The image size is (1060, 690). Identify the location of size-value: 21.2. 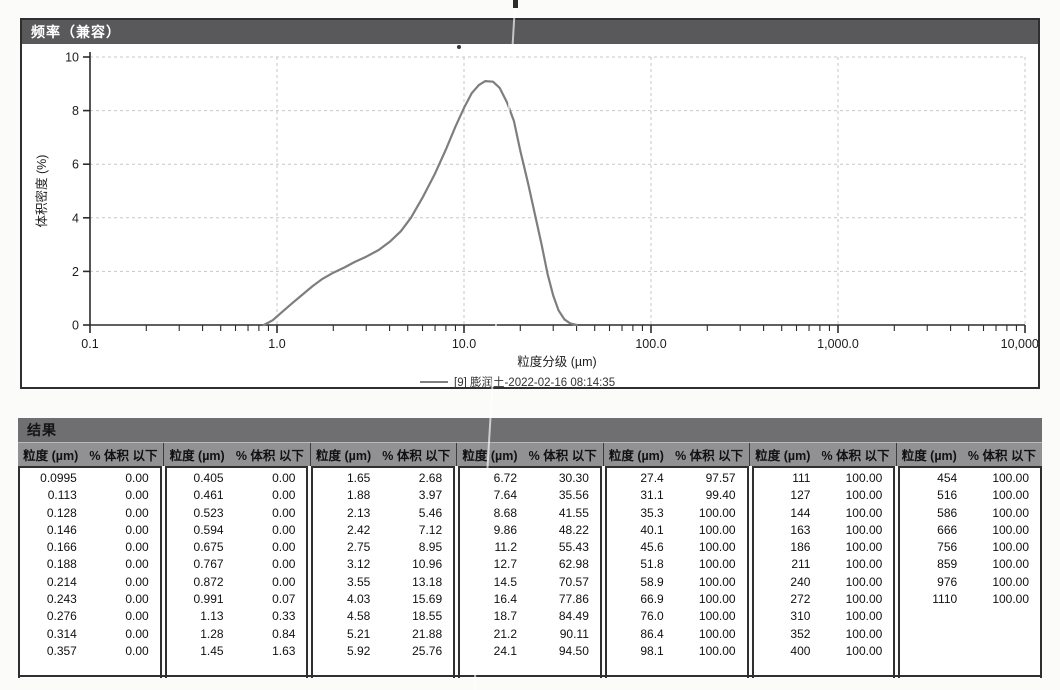
(505, 633).